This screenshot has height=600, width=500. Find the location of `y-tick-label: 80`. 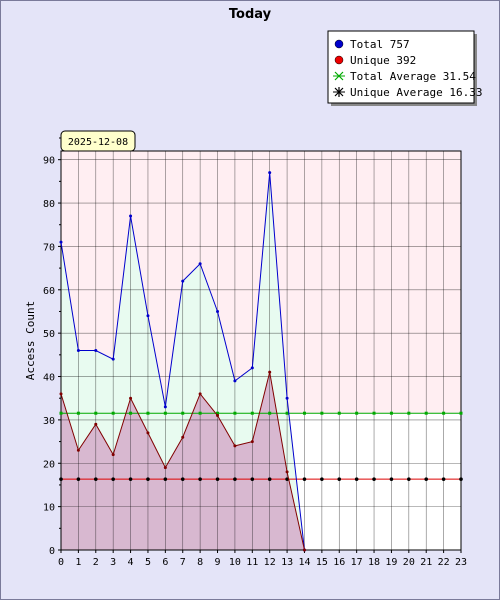

y-tick-label: 80 is located at coordinates (49, 204).